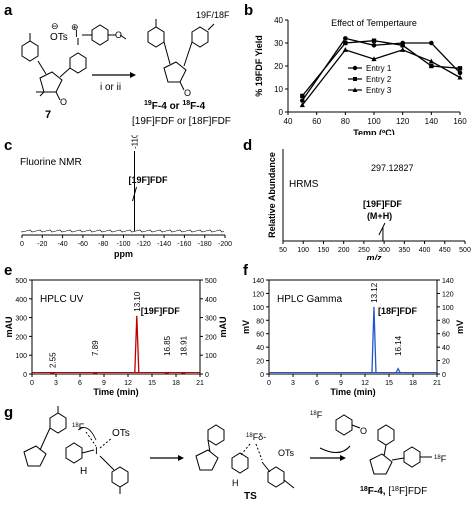 The image size is (474, 511). I want to click on peak-label: 2.55, so click(52, 360).